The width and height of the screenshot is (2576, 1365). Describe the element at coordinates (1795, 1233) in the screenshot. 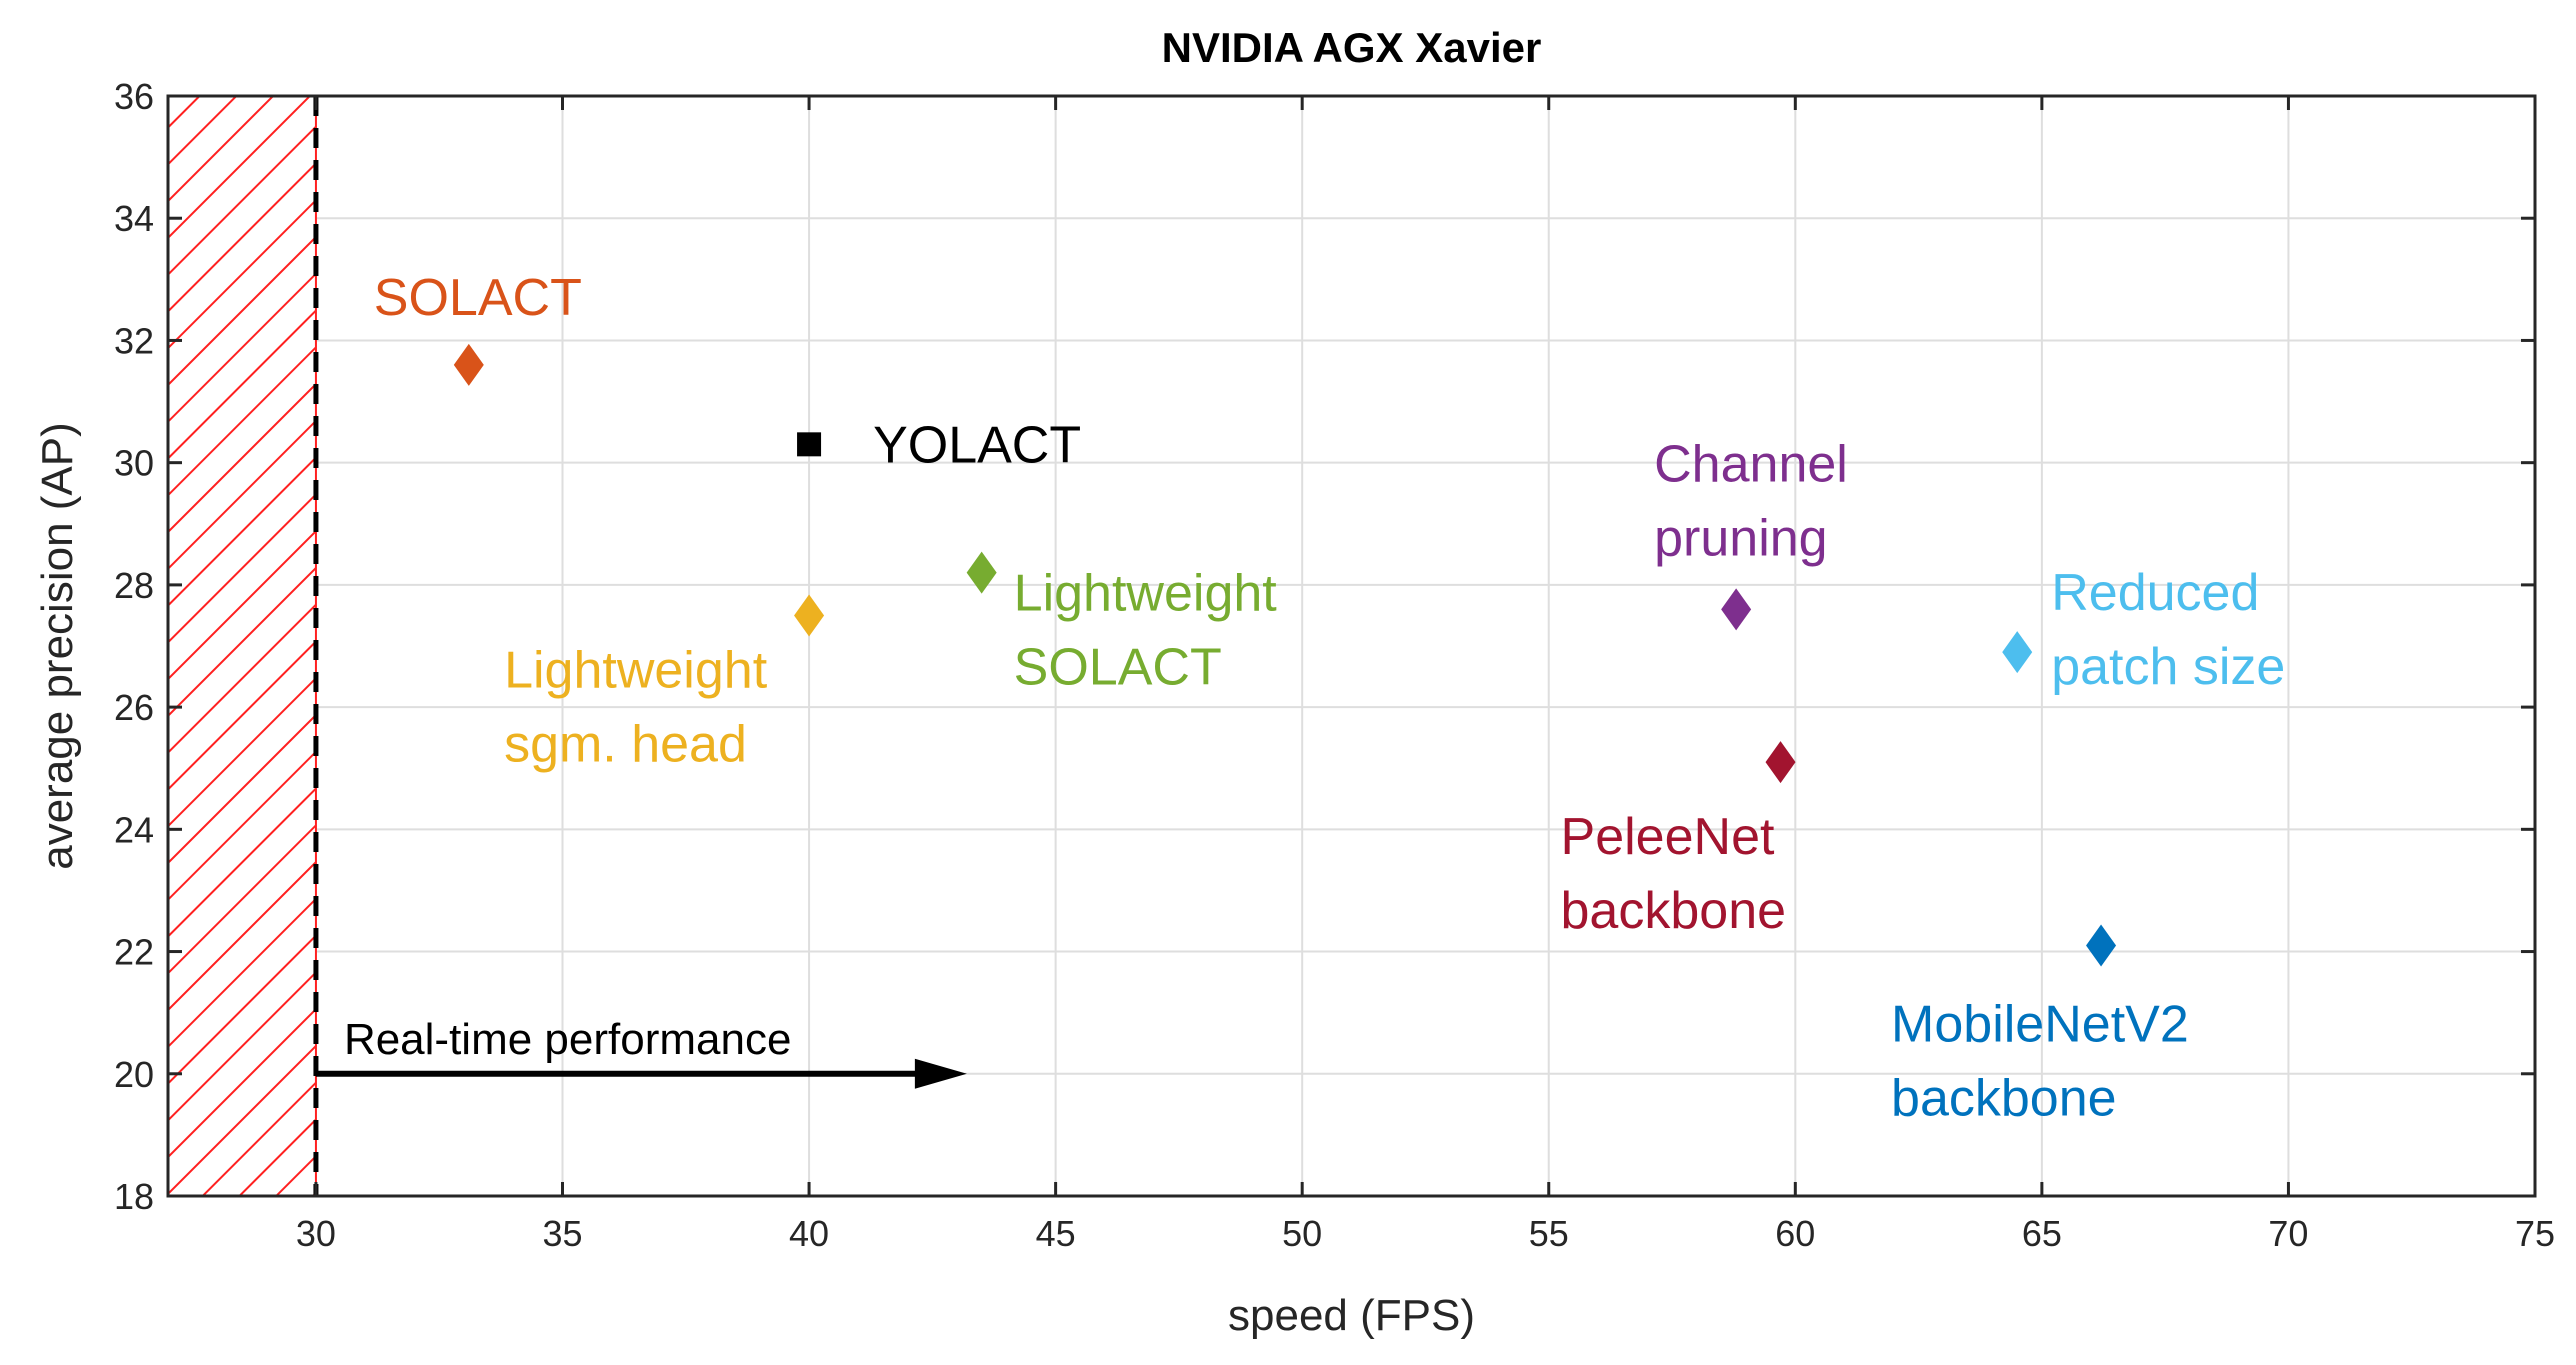

I see `x-tick-label: 60` at that location.